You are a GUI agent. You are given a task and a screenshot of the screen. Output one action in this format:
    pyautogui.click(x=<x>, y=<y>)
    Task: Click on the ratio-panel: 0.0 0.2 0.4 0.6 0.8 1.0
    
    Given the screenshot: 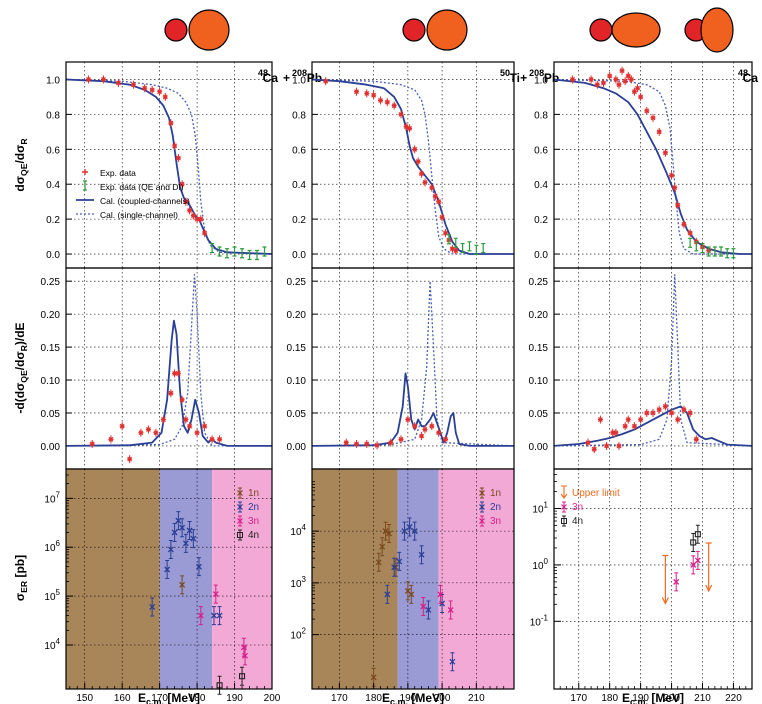 What is the action you would take?
    pyautogui.click(x=643, y=165)
    